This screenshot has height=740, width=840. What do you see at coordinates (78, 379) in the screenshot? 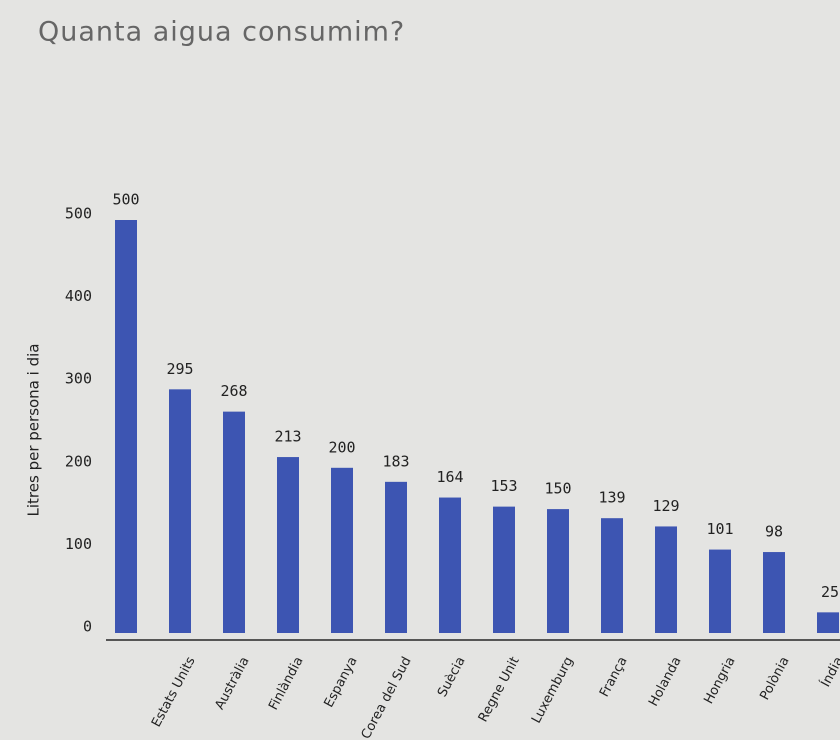
I see `y-tick-label: 300` at bounding box center [78, 379].